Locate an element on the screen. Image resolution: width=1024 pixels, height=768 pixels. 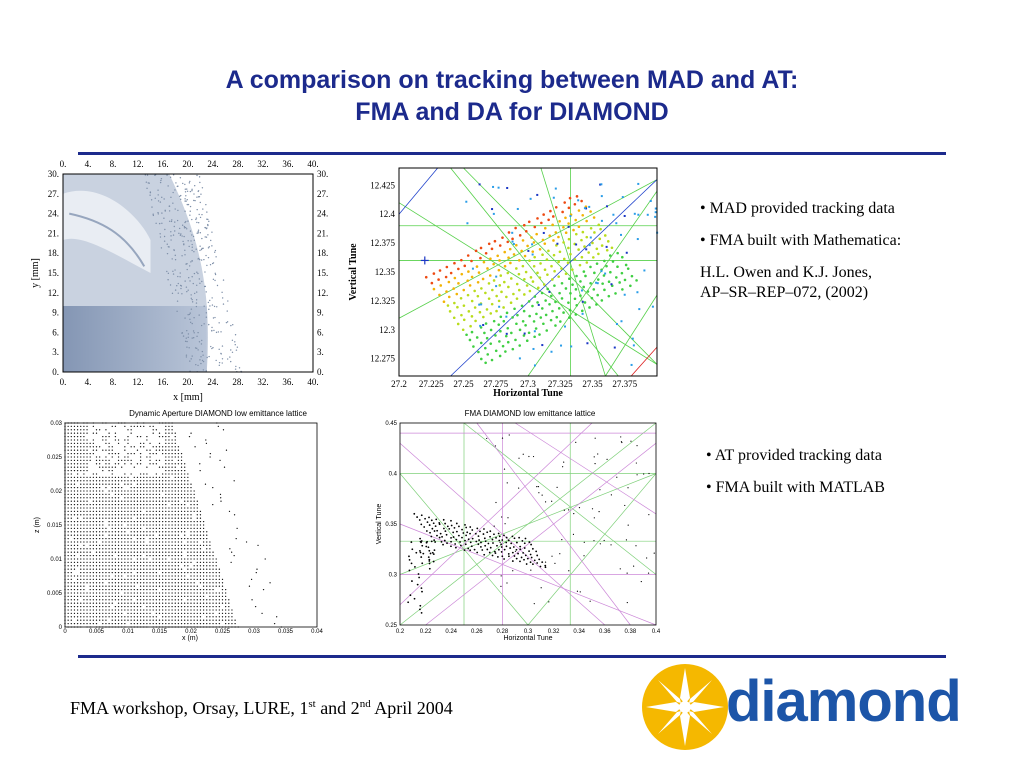
c1-ytick-right-2: 6. is located at coordinates (320, 332).